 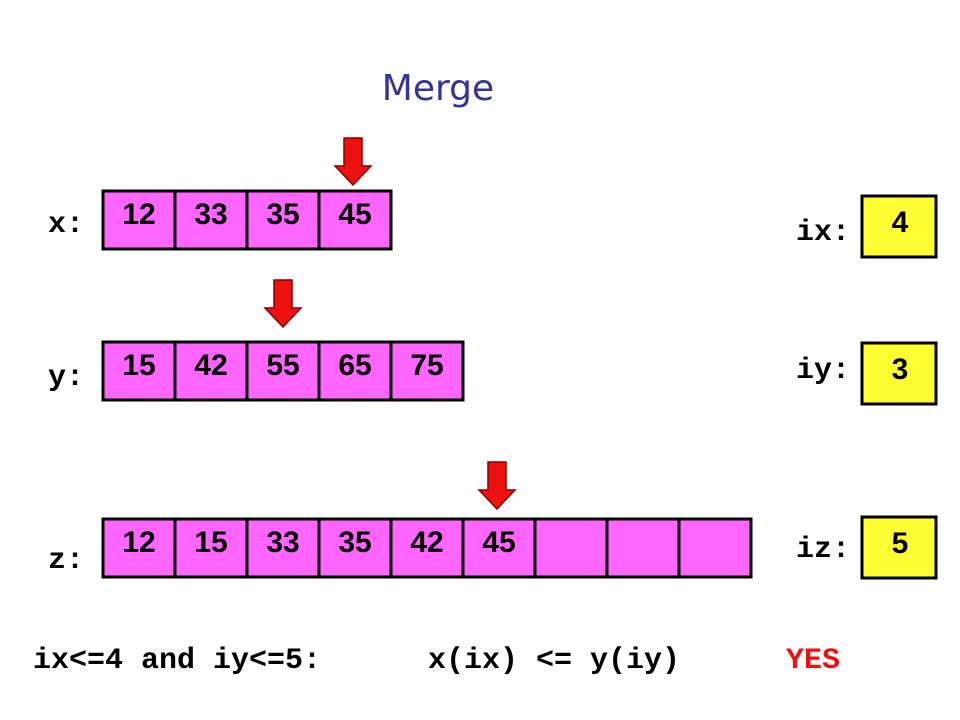 What do you see at coordinates (823, 371) in the screenshot?
I see `index-label: iy:` at bounding box center [823, 371].